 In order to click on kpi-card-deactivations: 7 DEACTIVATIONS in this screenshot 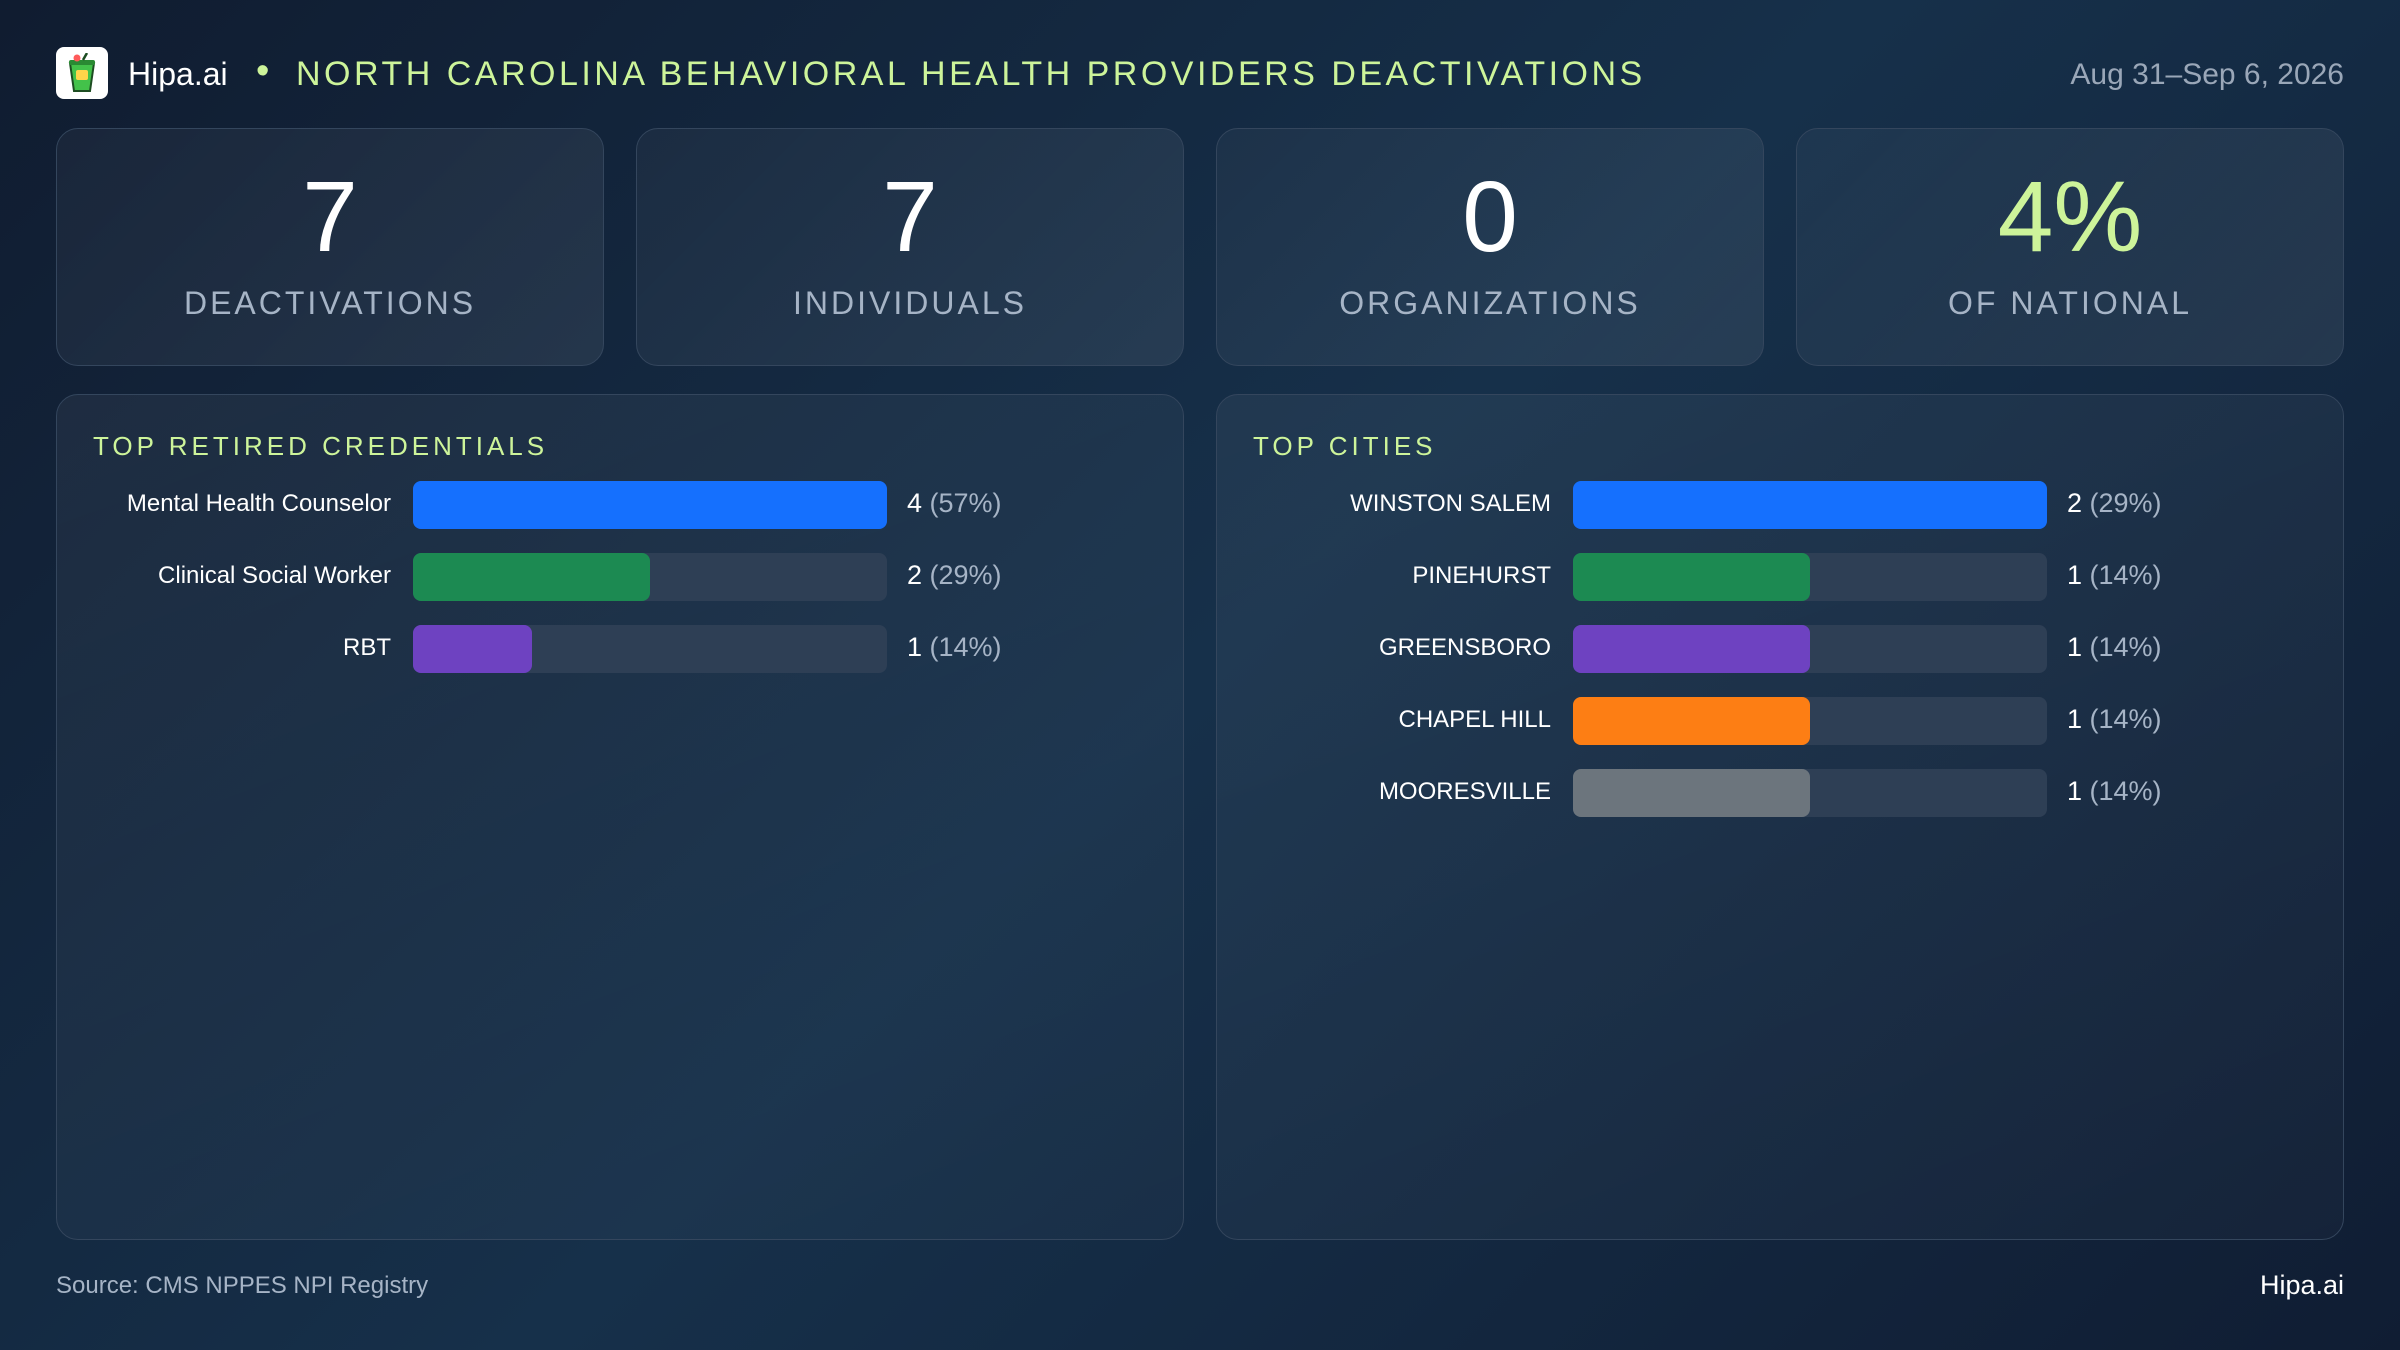, I will do `click(330, 247)`.